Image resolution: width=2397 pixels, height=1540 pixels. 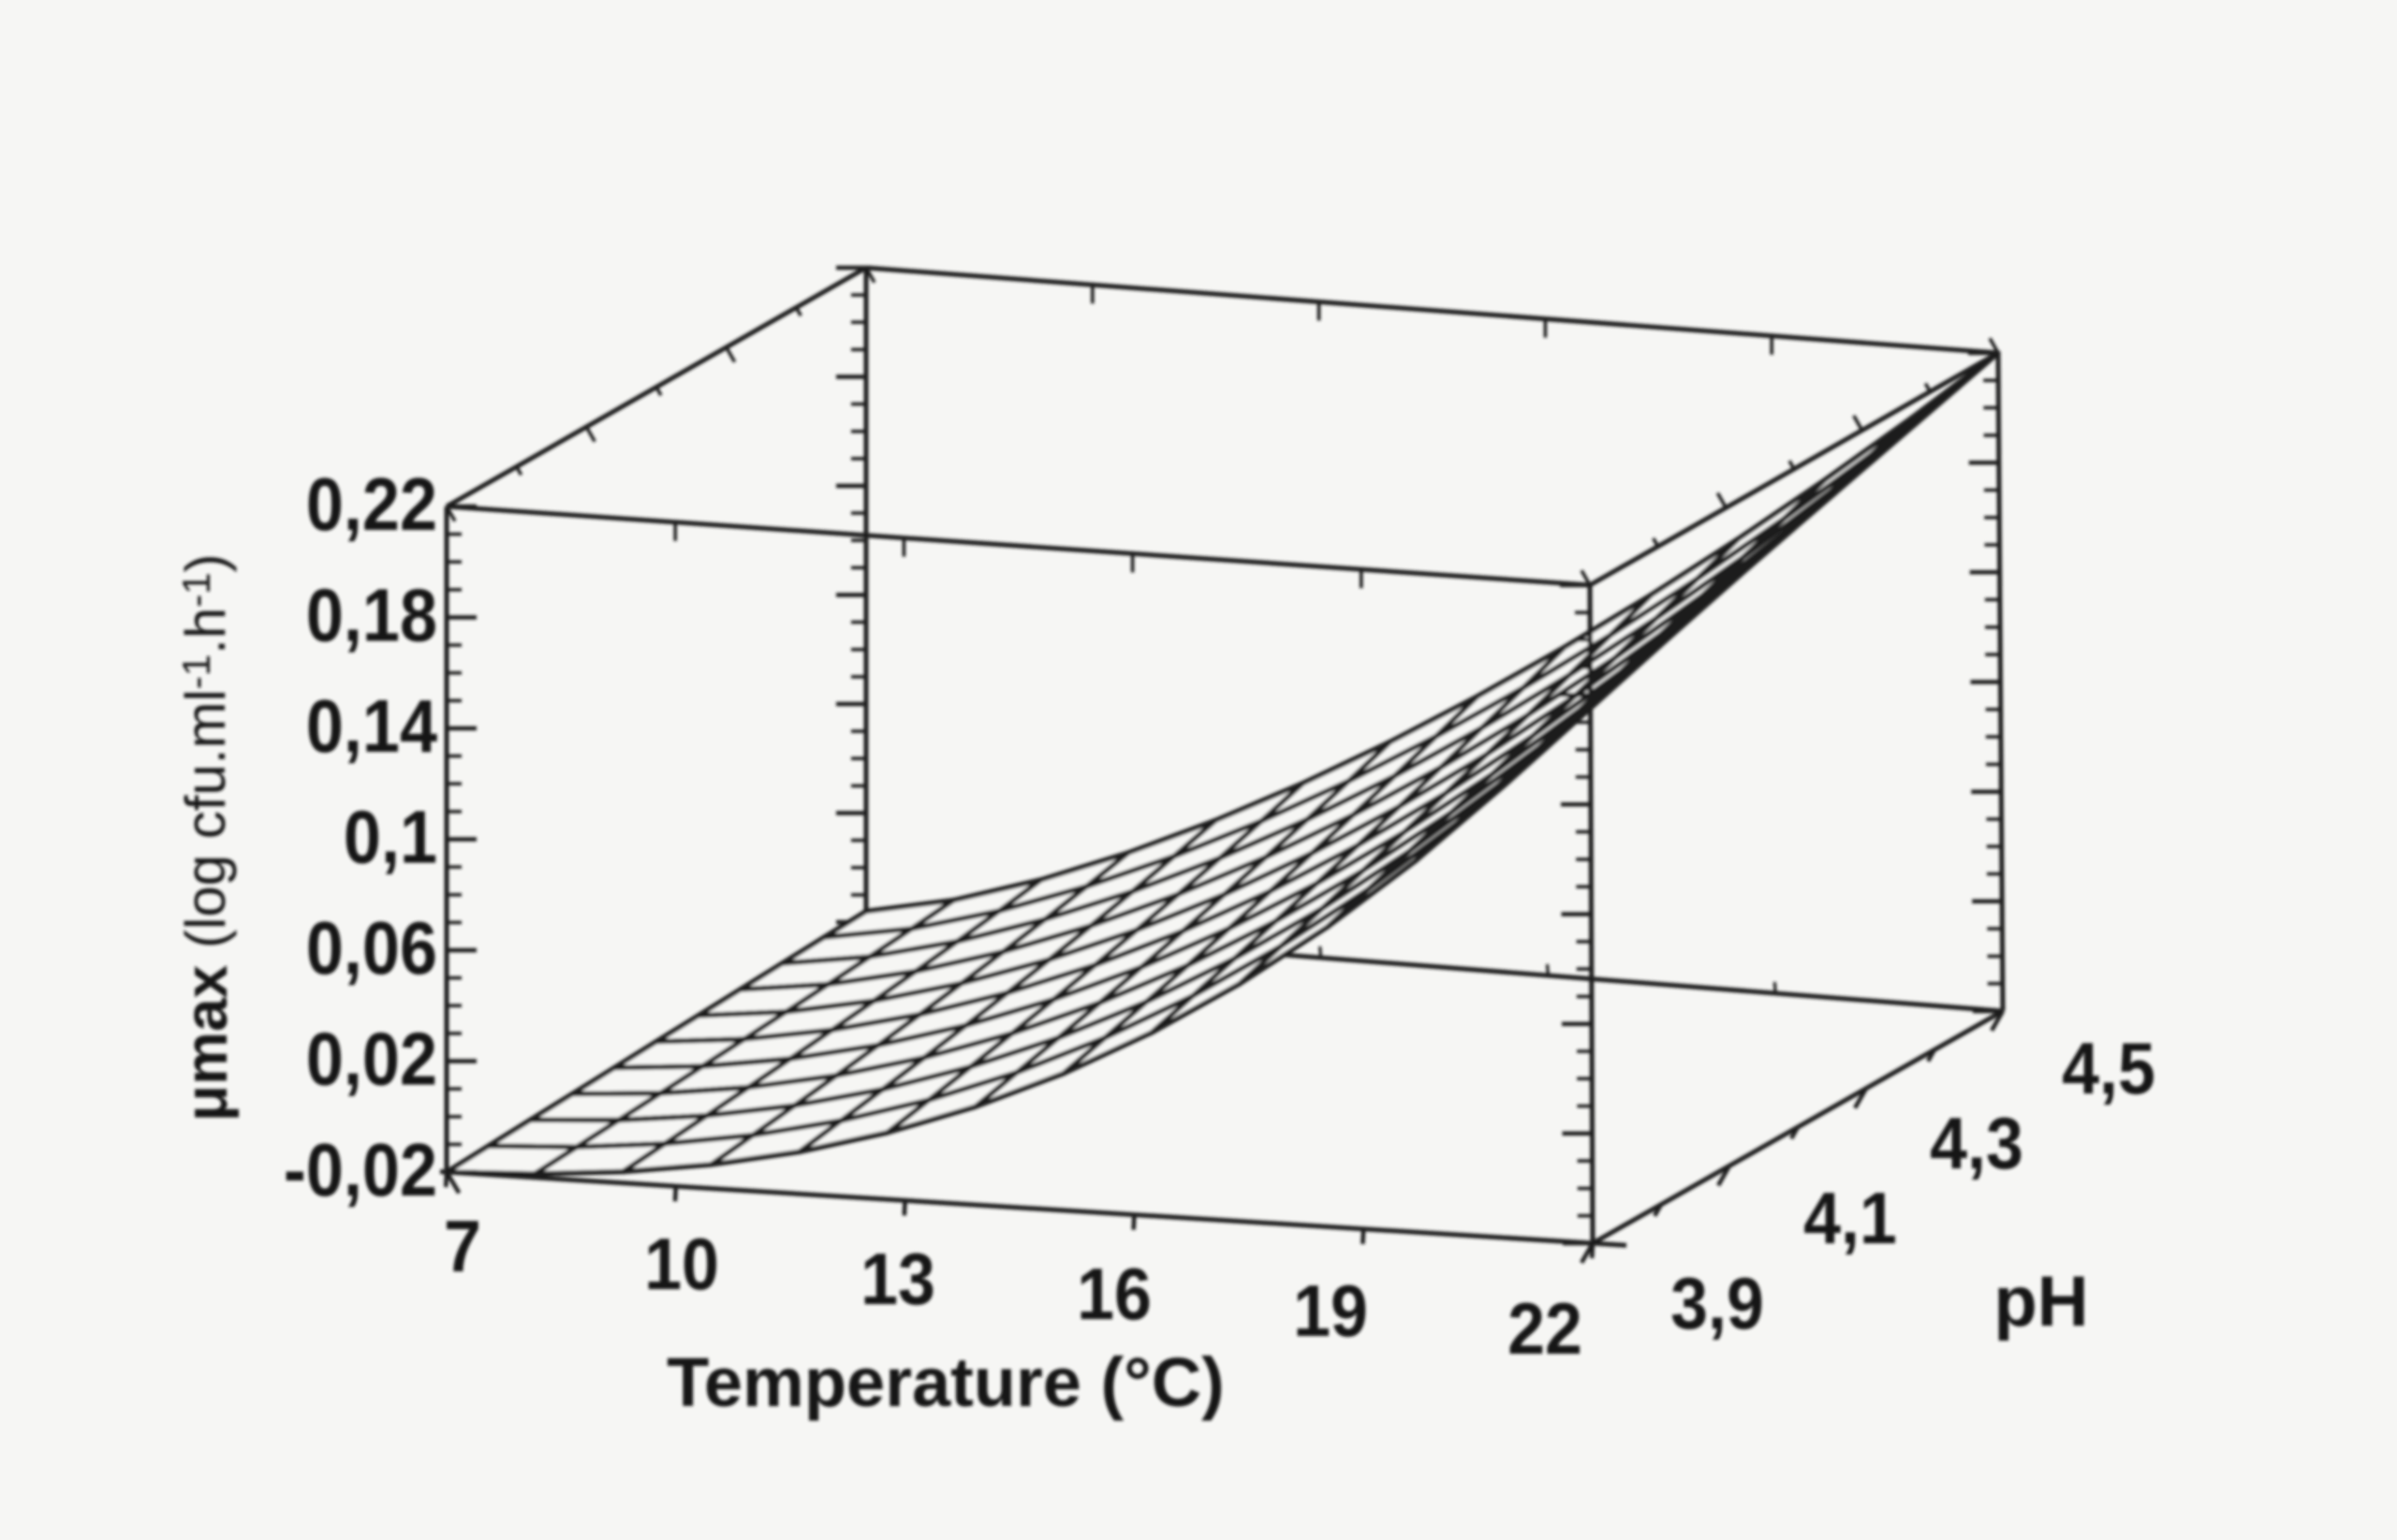 What do you see at coordinates (1850, 1217) in the screenshot?
I see `svg-text: 4,1` at bounding box center [1850, 1217].